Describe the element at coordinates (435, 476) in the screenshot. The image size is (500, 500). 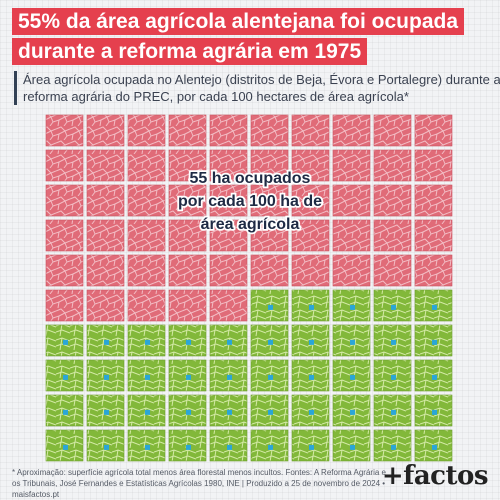
I see `brand-logo: +factos` at that location.